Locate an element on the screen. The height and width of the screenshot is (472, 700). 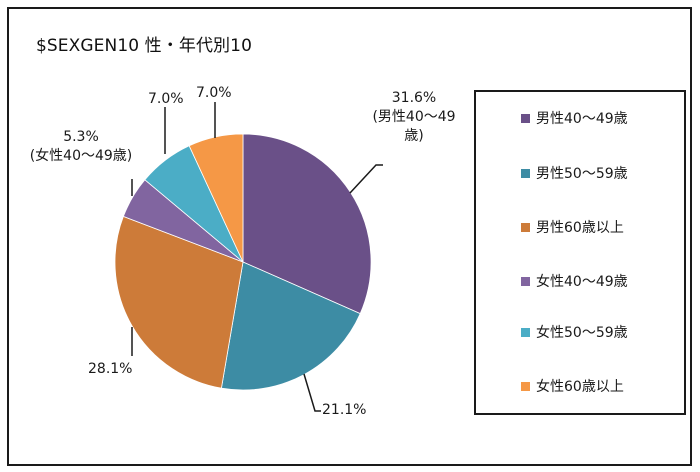
legend-label: 女性50～59歳 is located at coordinates (582, 333).